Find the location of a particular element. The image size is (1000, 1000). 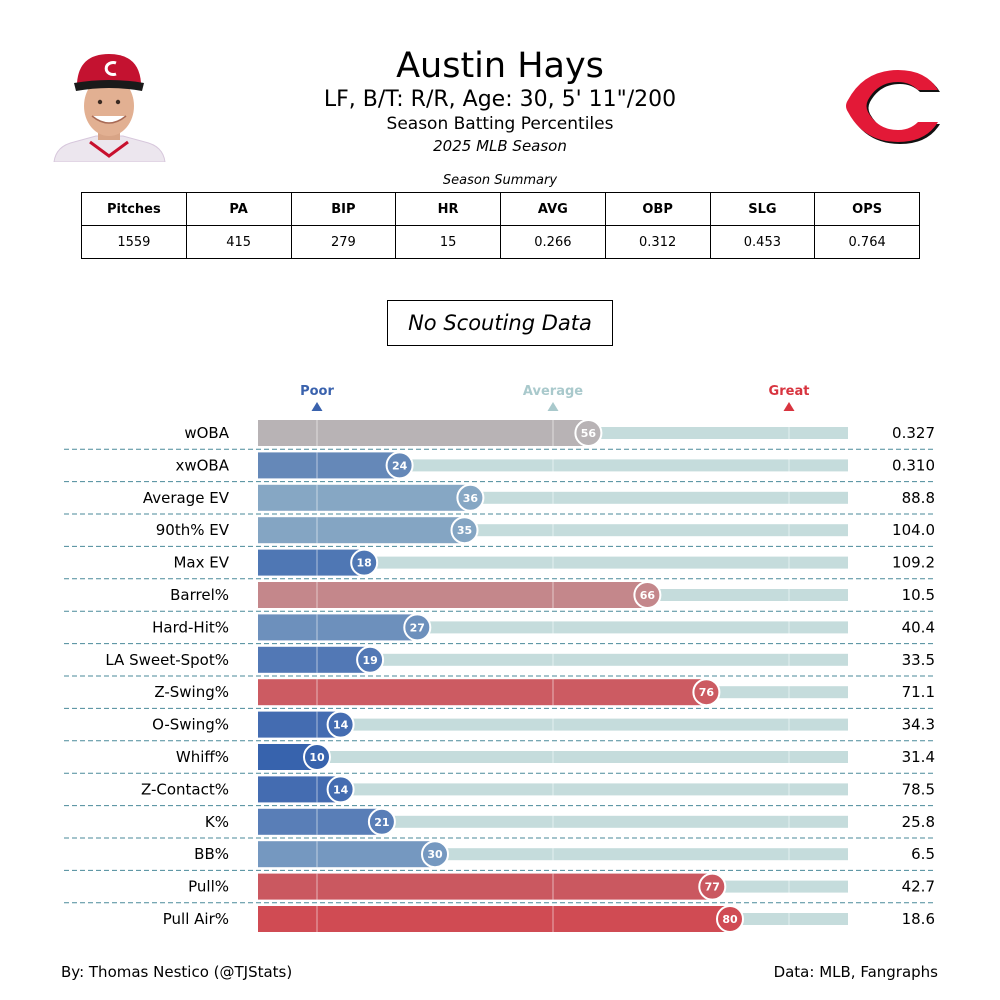

percentile-bar-bb is located at coordinates (346, 854).